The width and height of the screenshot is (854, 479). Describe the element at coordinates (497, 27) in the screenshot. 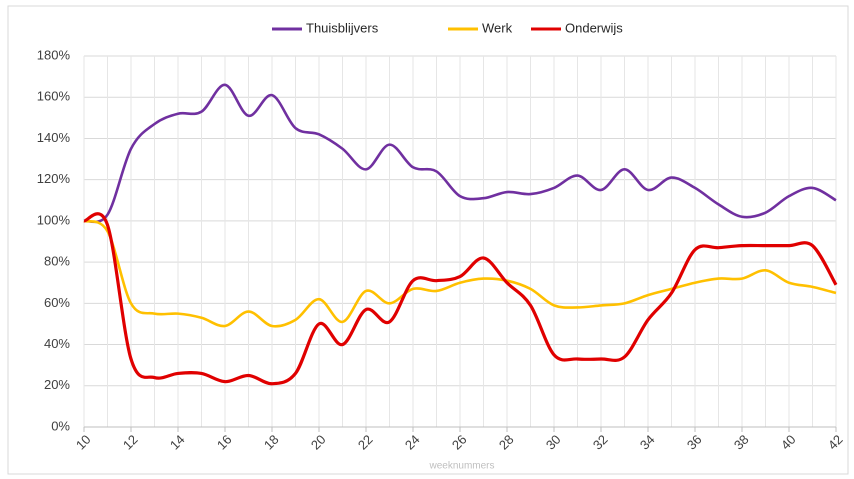

I see `legend-label: Werk` at that location.